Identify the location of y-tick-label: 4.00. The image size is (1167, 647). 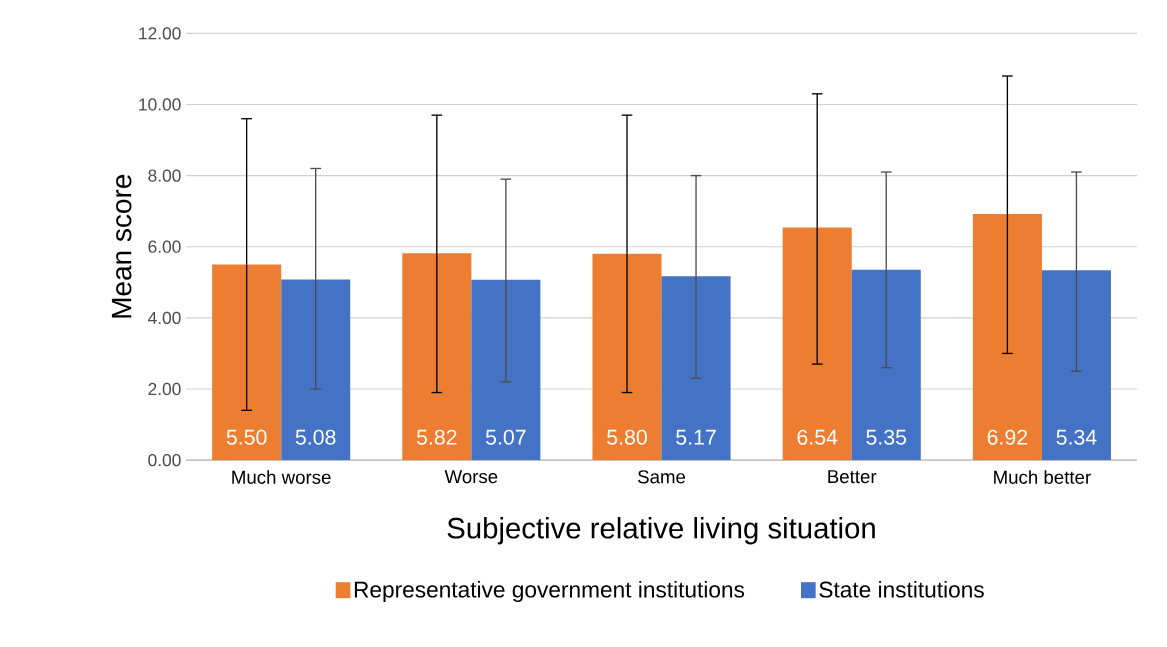
(164, 318).